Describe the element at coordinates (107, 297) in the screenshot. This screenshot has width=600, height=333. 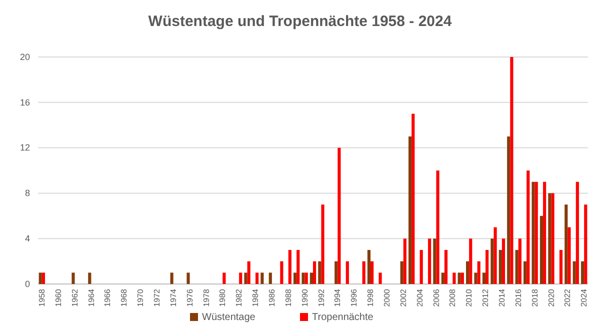
I see `x-tick-label: 1966` at that location.